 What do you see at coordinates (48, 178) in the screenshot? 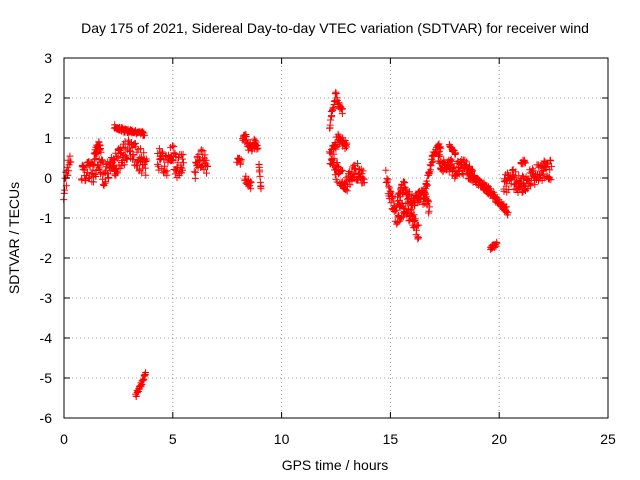
I see `y-tick-label-6: 0` at bounding box center [48, 178].